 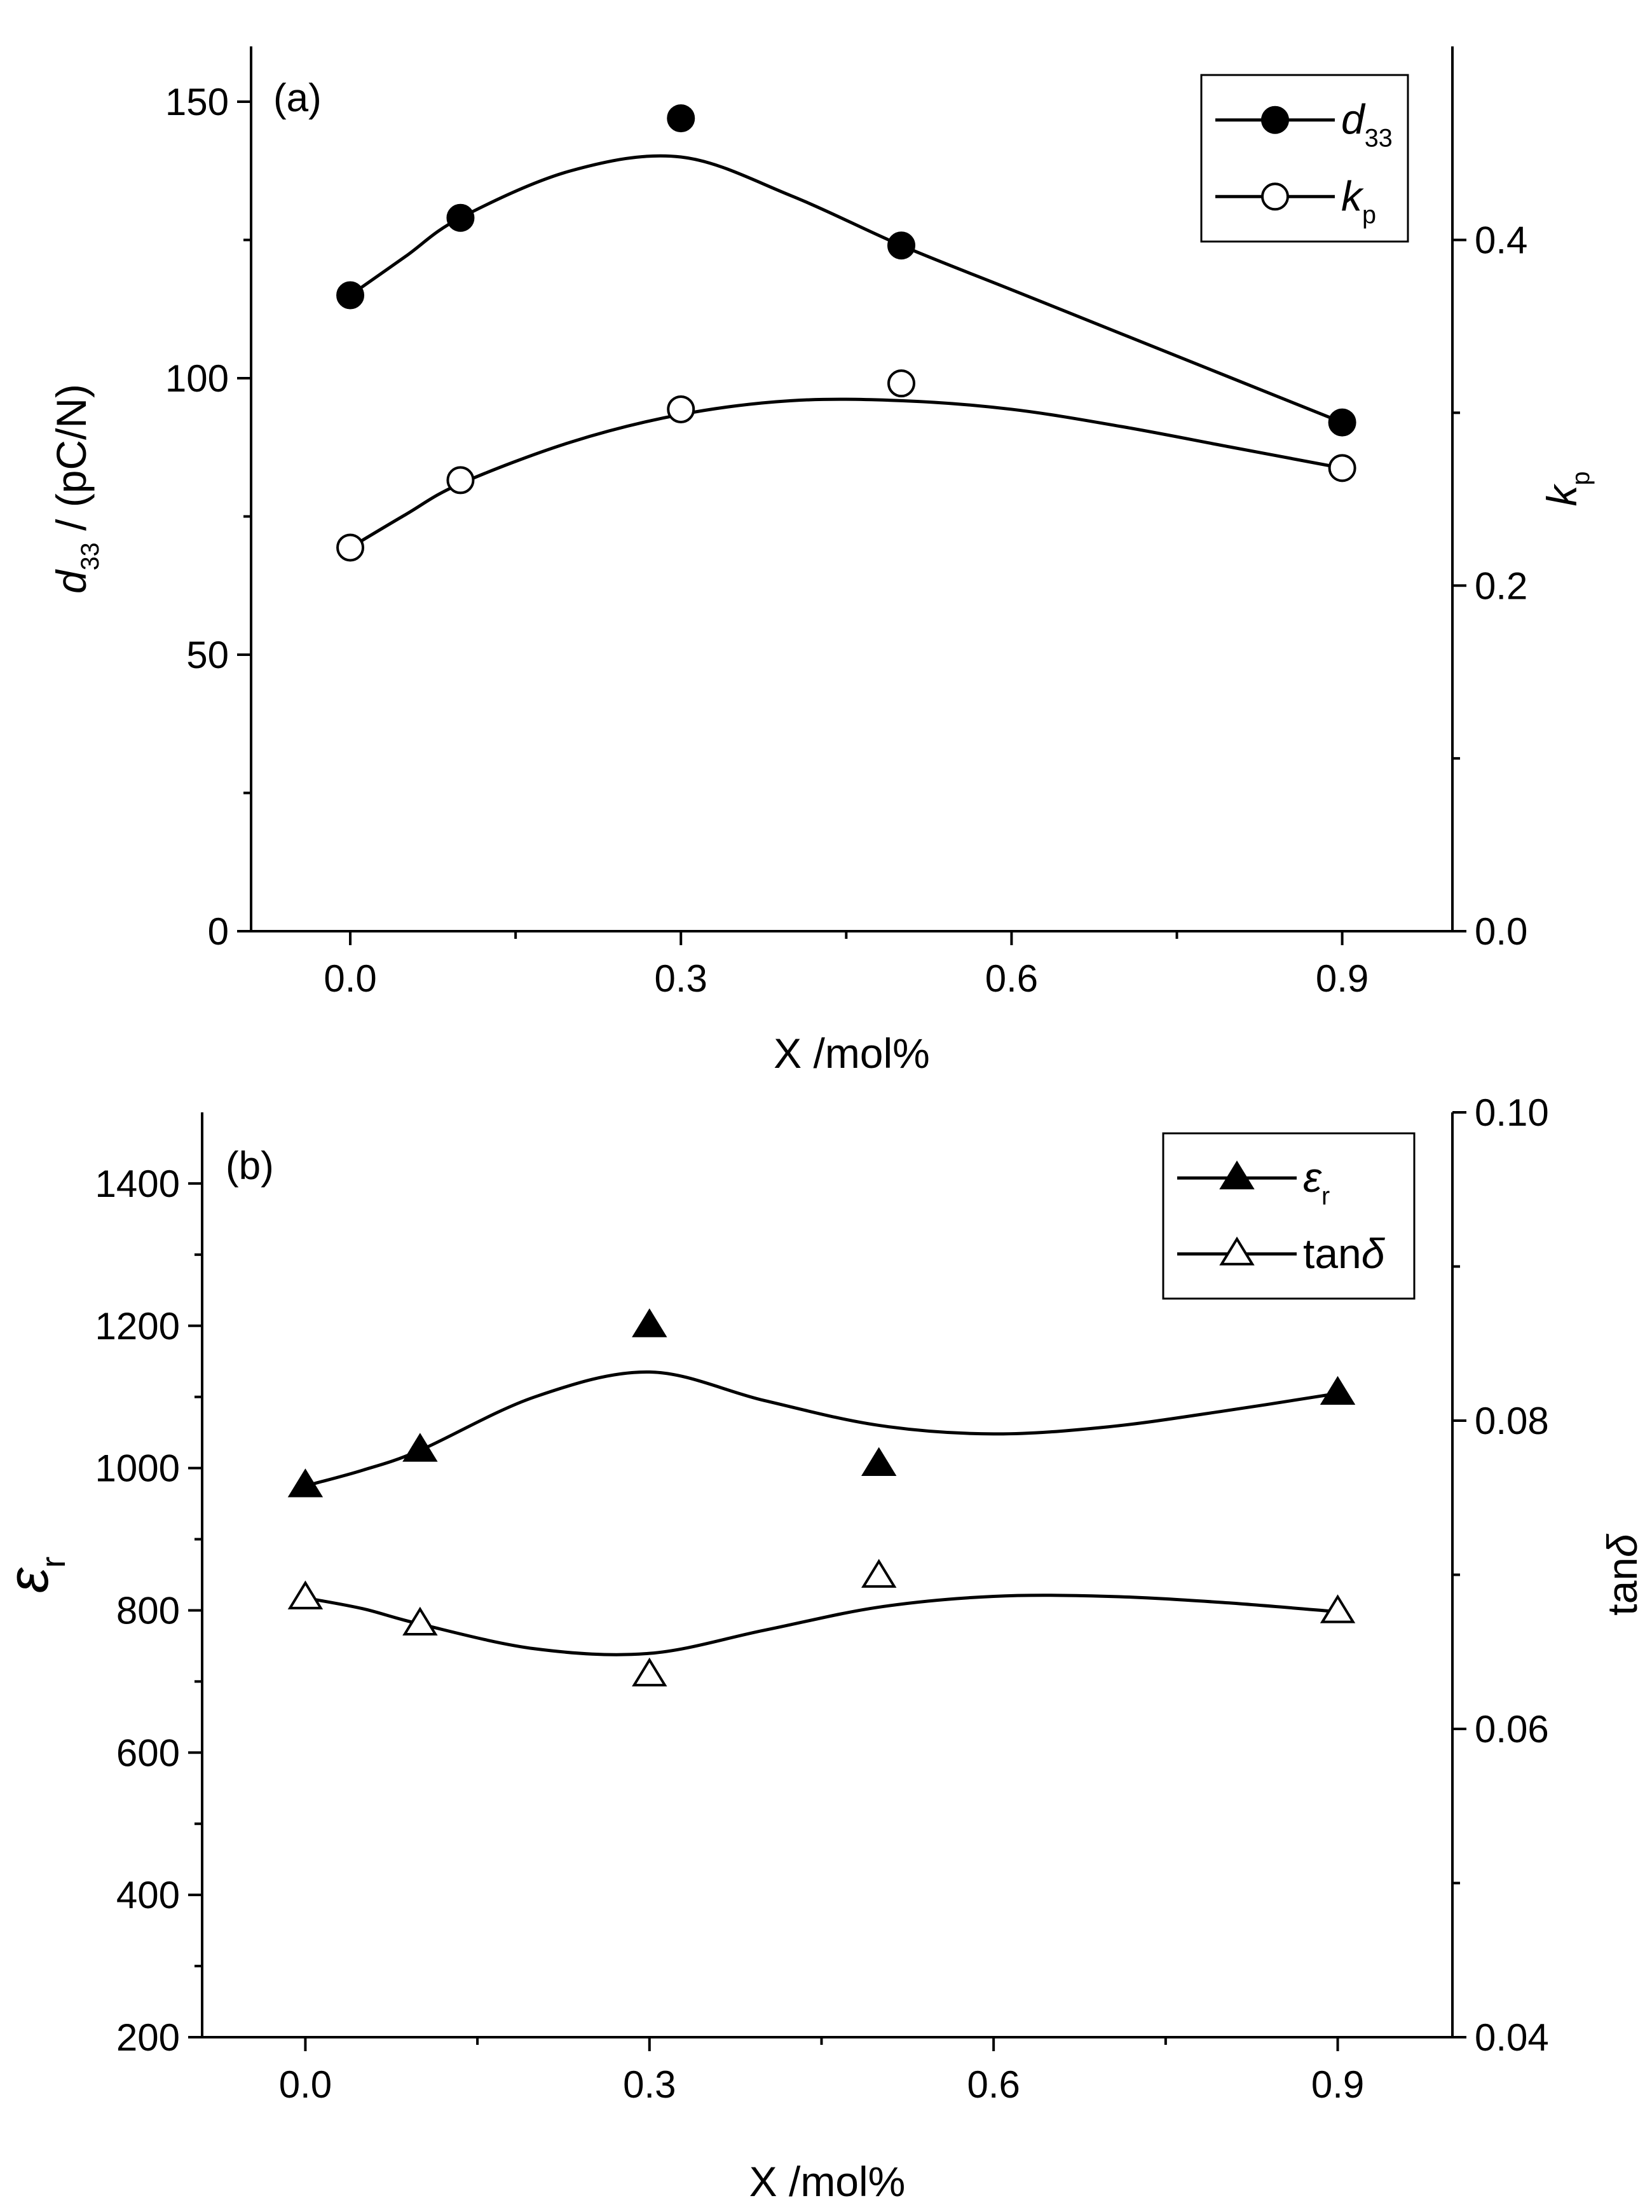 What do you see at coordinates (1501, 241) in the screenshot?
I see `y-right-tick-label: 0.4` at bounding box center [1501, 241].